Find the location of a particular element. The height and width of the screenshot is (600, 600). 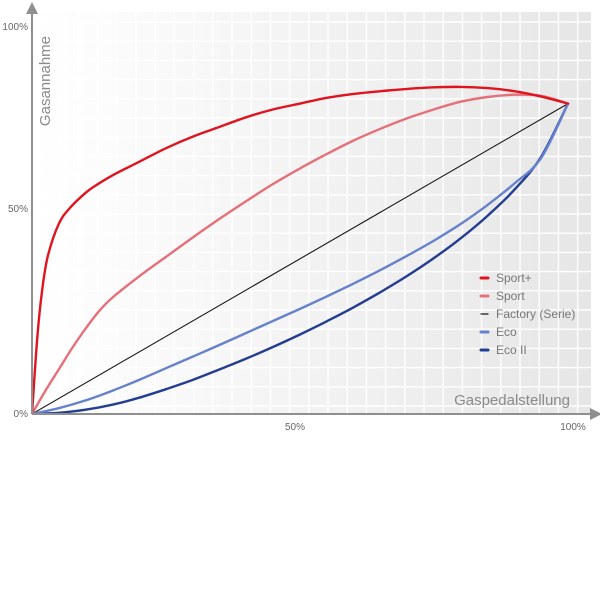

legend: Sport+ Sport Factory (Serie) Eco Eco II is located at coordinates (527, 314).